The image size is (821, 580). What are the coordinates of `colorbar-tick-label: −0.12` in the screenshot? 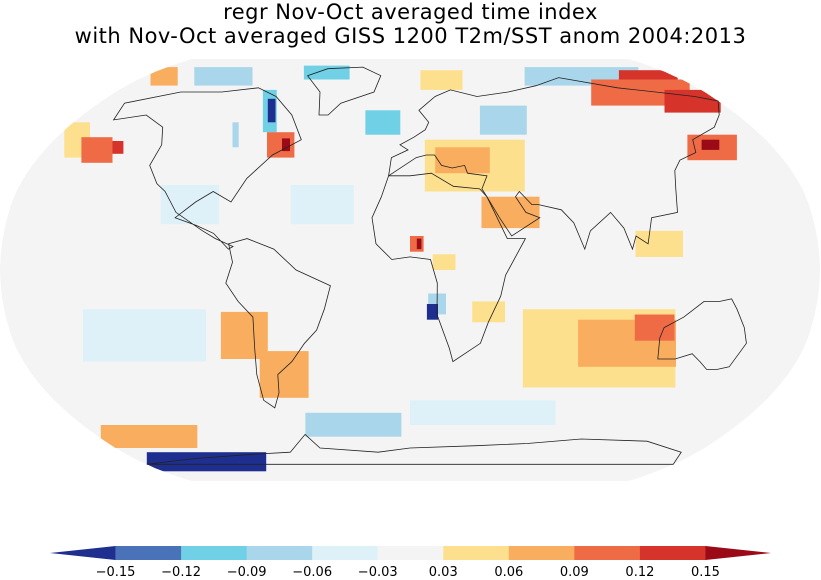 It's located at (181, 572).